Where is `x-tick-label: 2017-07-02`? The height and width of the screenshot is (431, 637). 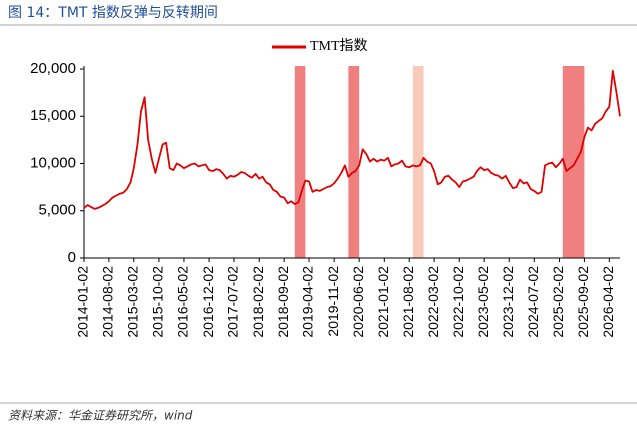 x-tick-label: 2017-07-02 is located at coordinates (233, 302).